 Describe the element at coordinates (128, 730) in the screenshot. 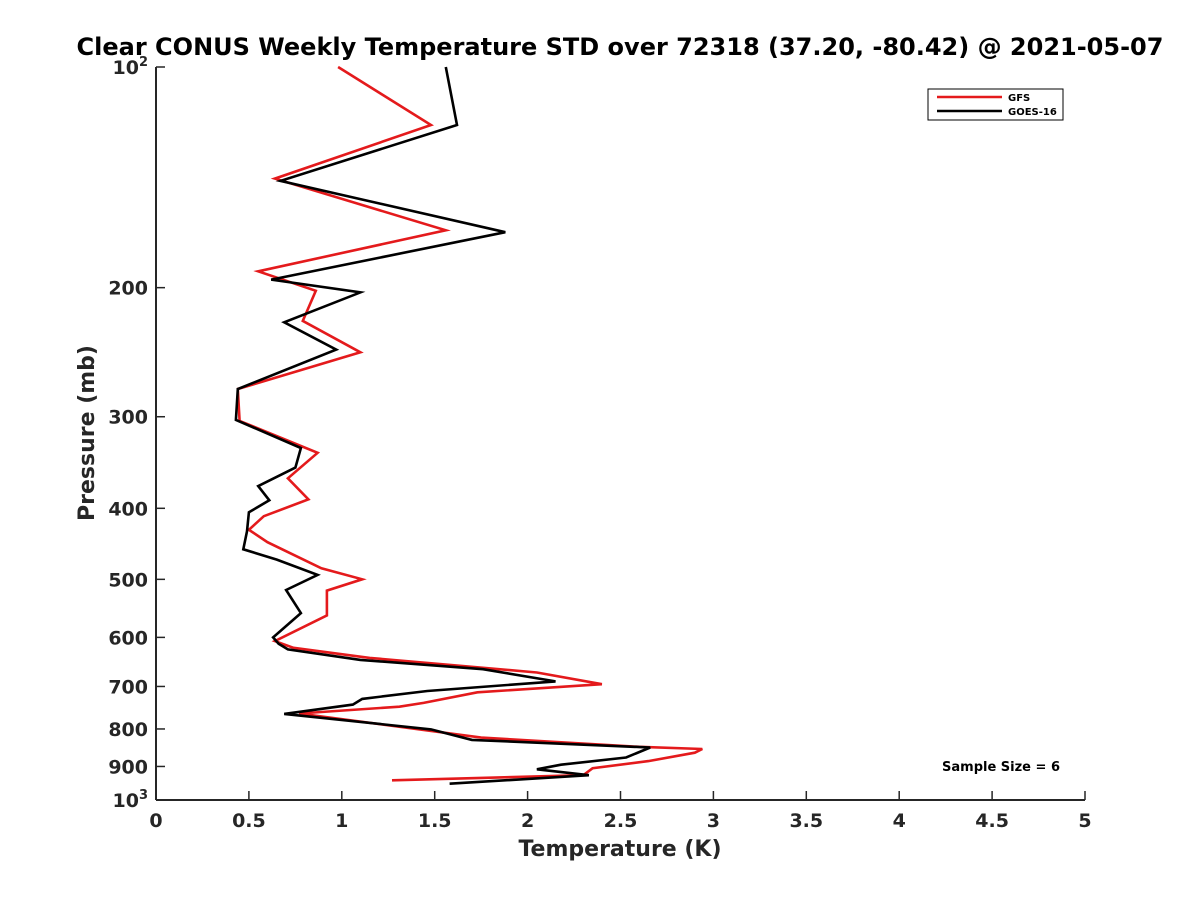

I see `y-tick-label: 800` at that location.